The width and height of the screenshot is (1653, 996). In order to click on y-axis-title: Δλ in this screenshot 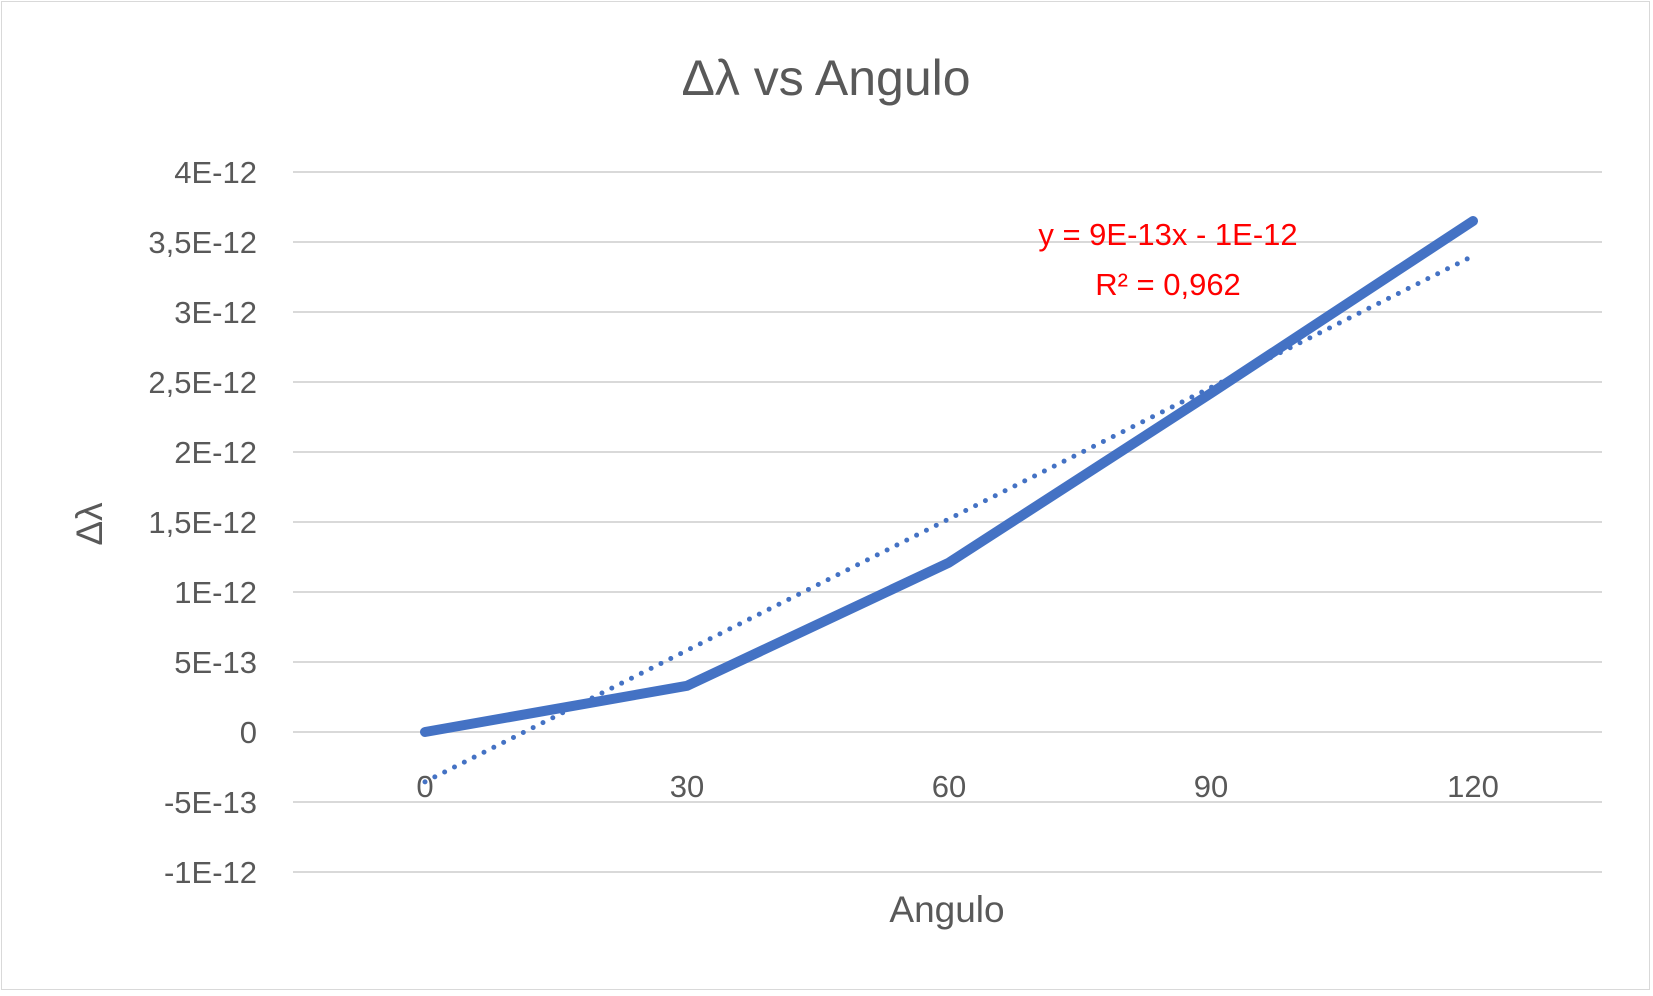, I will do `click(89, 524)`.